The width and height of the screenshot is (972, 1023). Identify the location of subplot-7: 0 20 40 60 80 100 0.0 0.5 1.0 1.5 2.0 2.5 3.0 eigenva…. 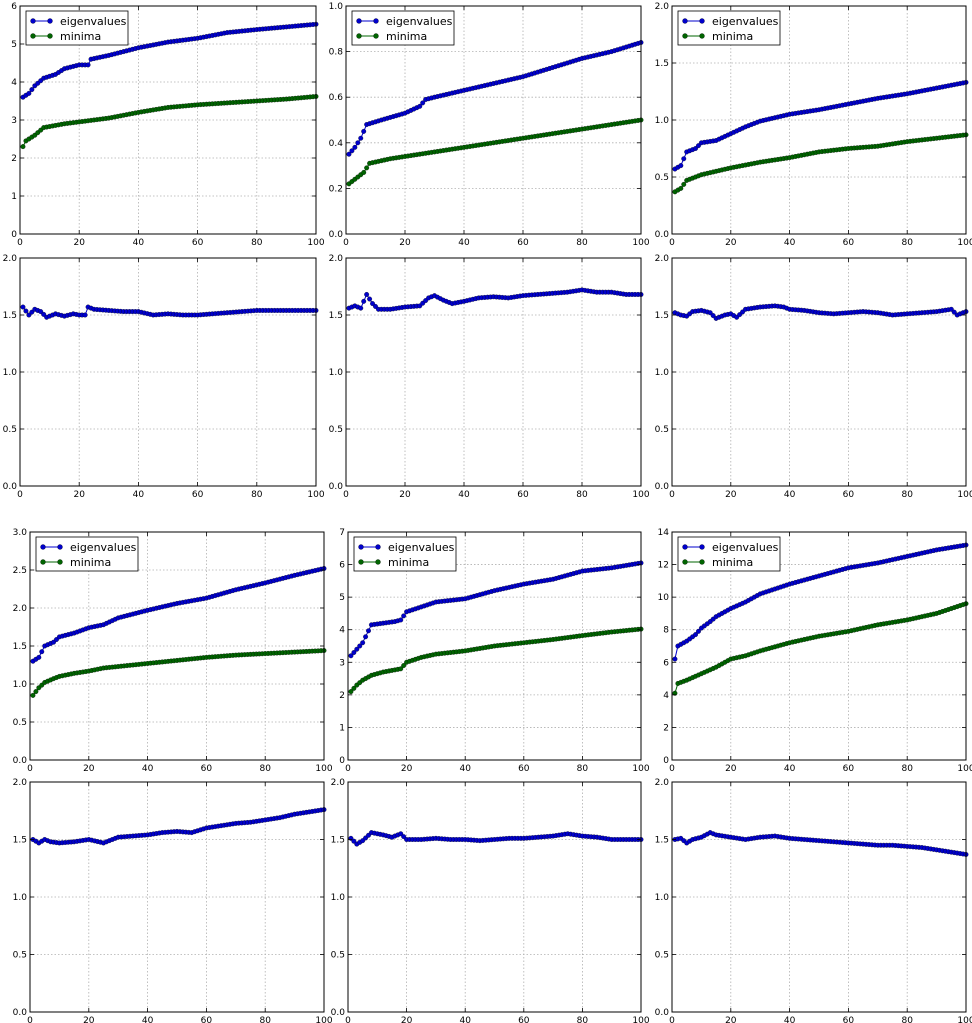
(173, 651).